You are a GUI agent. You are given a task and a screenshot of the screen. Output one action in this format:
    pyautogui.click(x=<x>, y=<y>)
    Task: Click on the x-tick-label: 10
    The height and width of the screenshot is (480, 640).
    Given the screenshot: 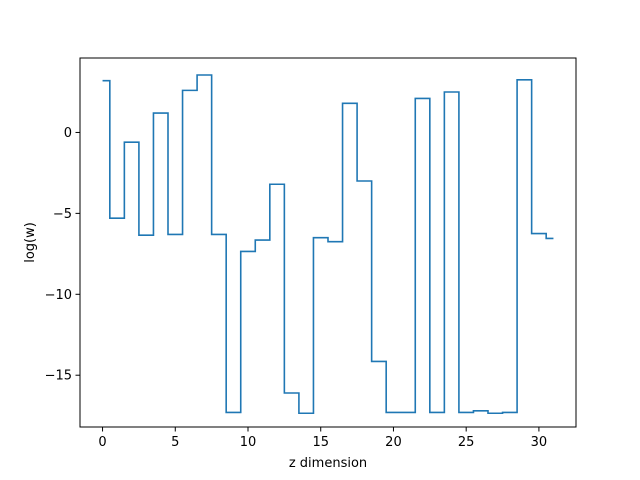 What is the action you would take?
    pyautogui.click(x=248, y=442)
    